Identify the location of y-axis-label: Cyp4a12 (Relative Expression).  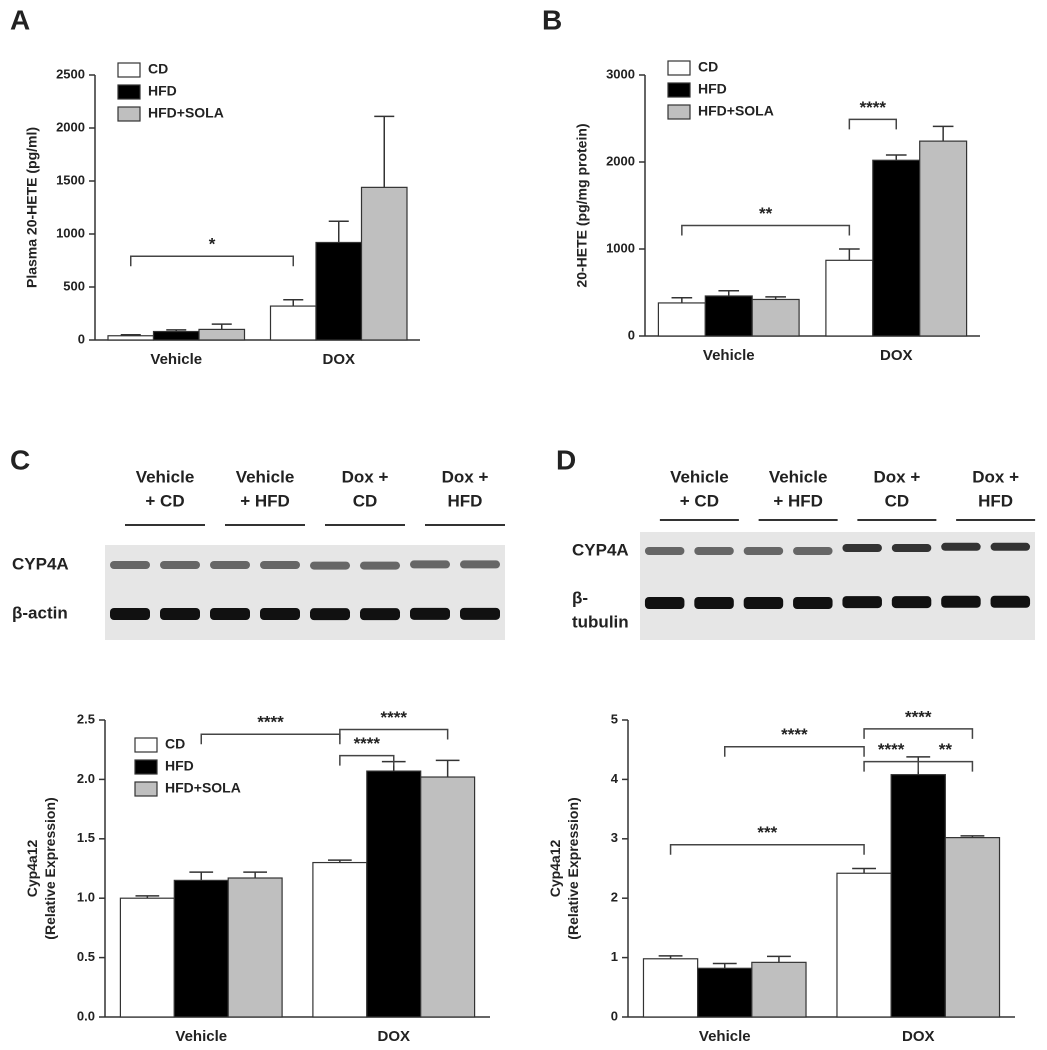
(564, 868).